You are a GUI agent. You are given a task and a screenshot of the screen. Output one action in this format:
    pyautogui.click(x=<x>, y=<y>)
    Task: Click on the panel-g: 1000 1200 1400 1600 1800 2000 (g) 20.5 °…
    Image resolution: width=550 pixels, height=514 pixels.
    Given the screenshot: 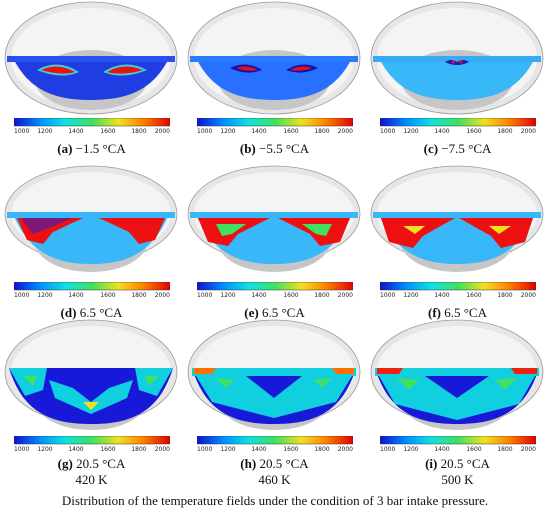 What is the action you would take?
    pyautogui.click(x=91, y=402)
    